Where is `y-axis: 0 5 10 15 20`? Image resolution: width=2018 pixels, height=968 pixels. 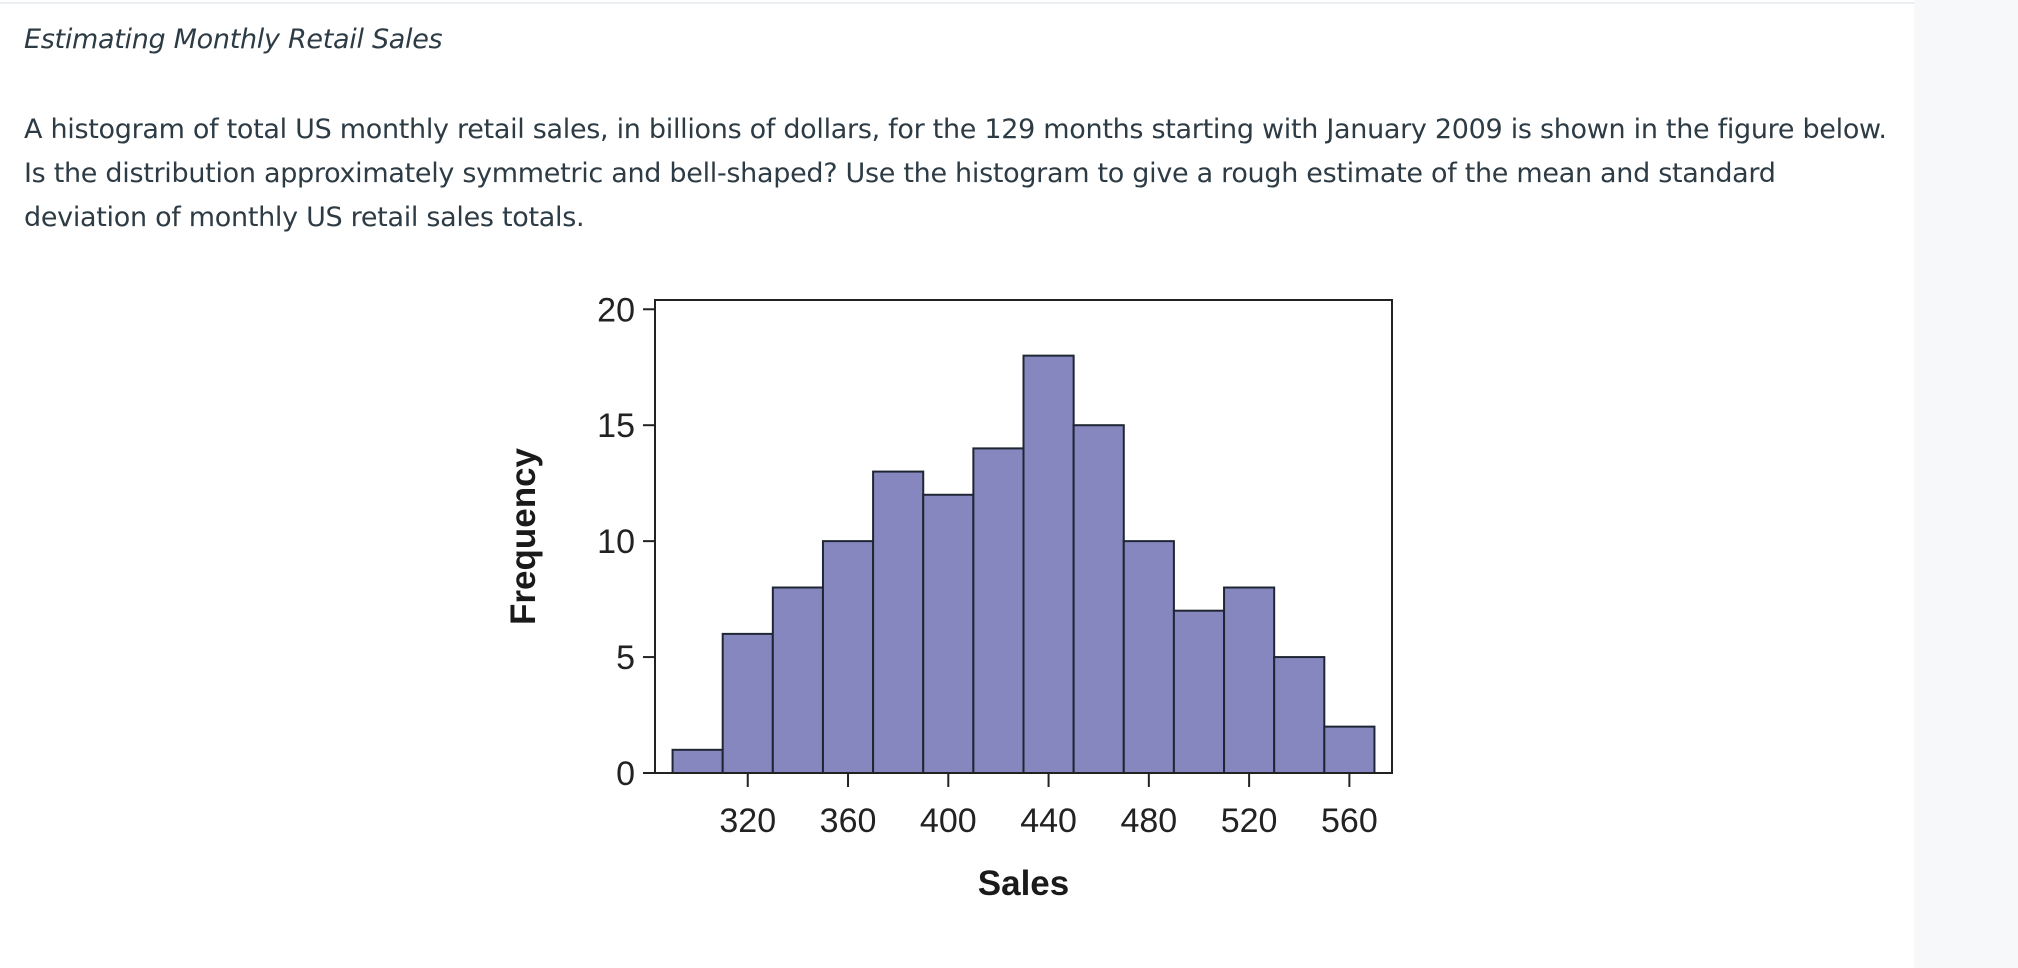 y-axis: 0 5 10 15 20 is located at coordinates (626, 542).